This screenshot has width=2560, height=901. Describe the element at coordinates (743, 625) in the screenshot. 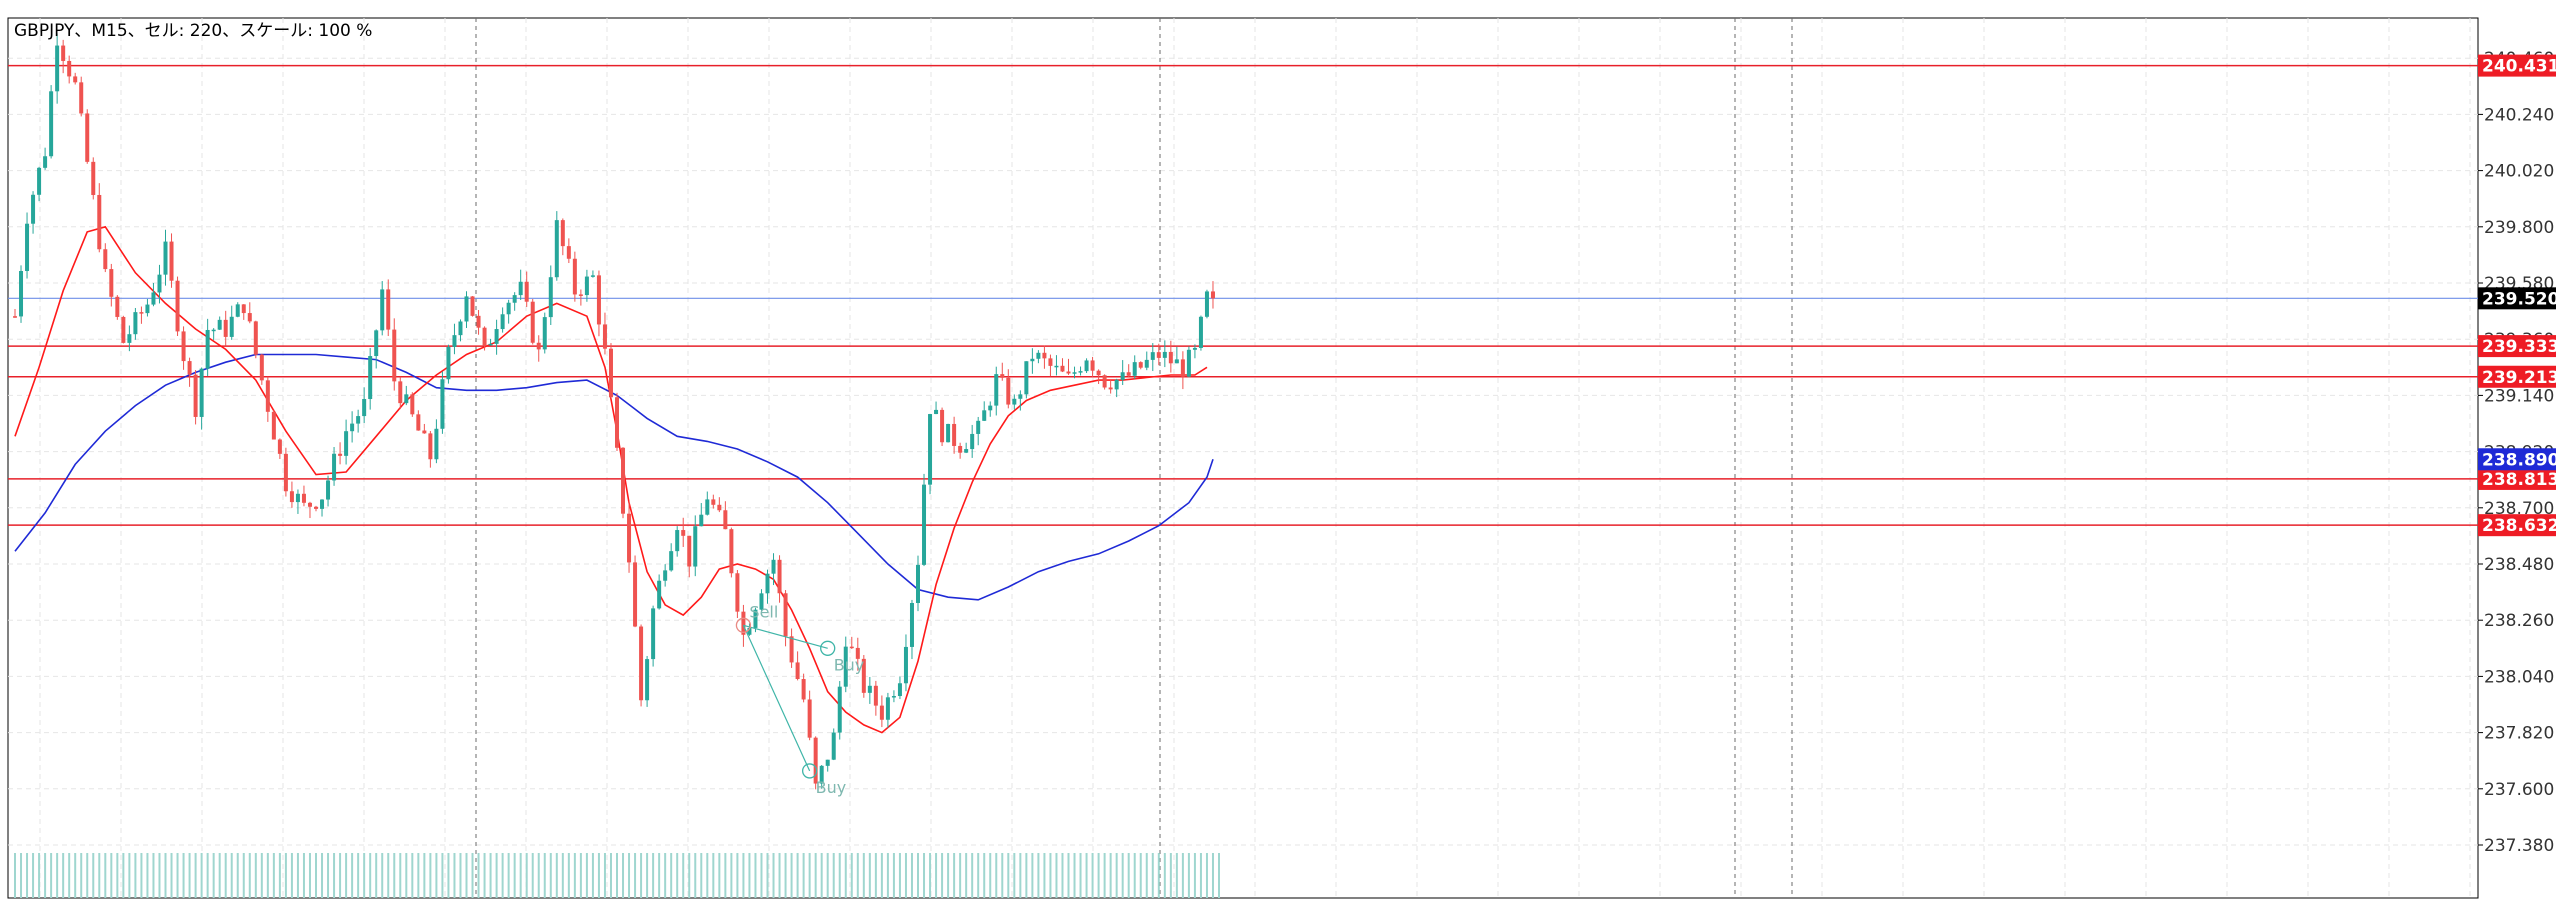

I see `trade-marker` at that location.